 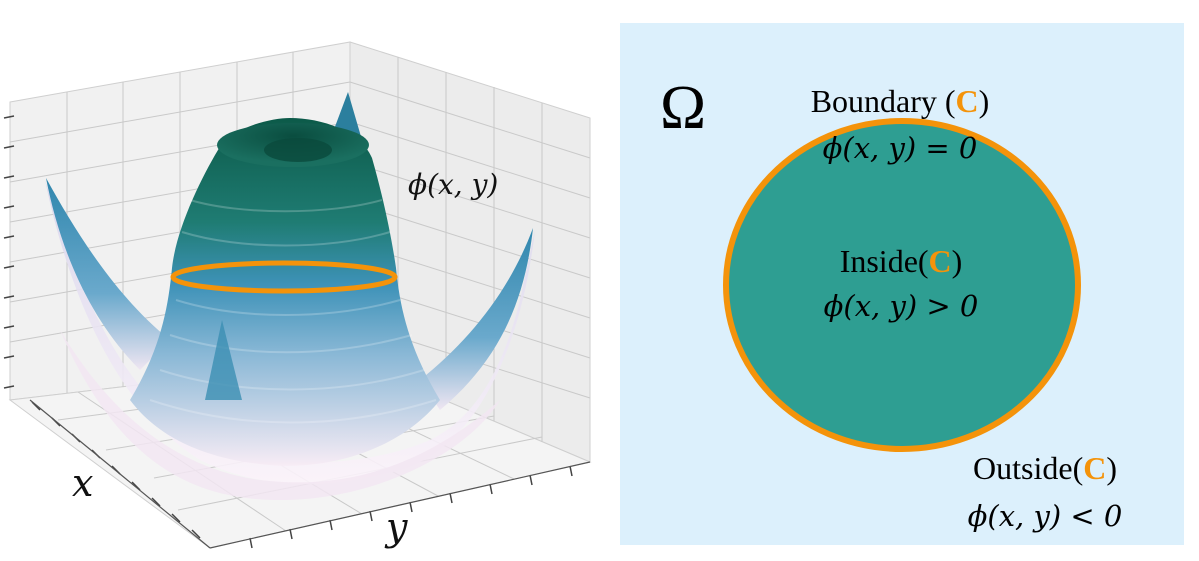 I want to click on y-axis-label: y, so click(x=396, y=527).